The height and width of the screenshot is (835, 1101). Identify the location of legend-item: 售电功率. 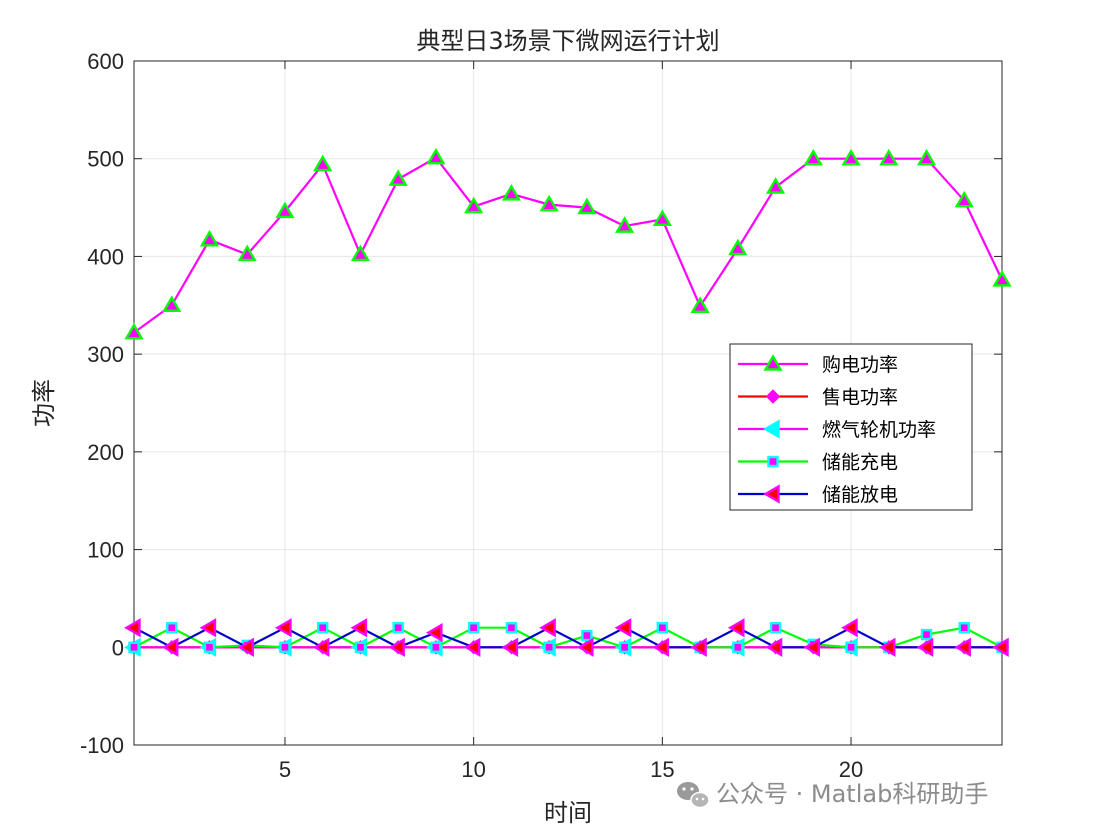
(818, 398).